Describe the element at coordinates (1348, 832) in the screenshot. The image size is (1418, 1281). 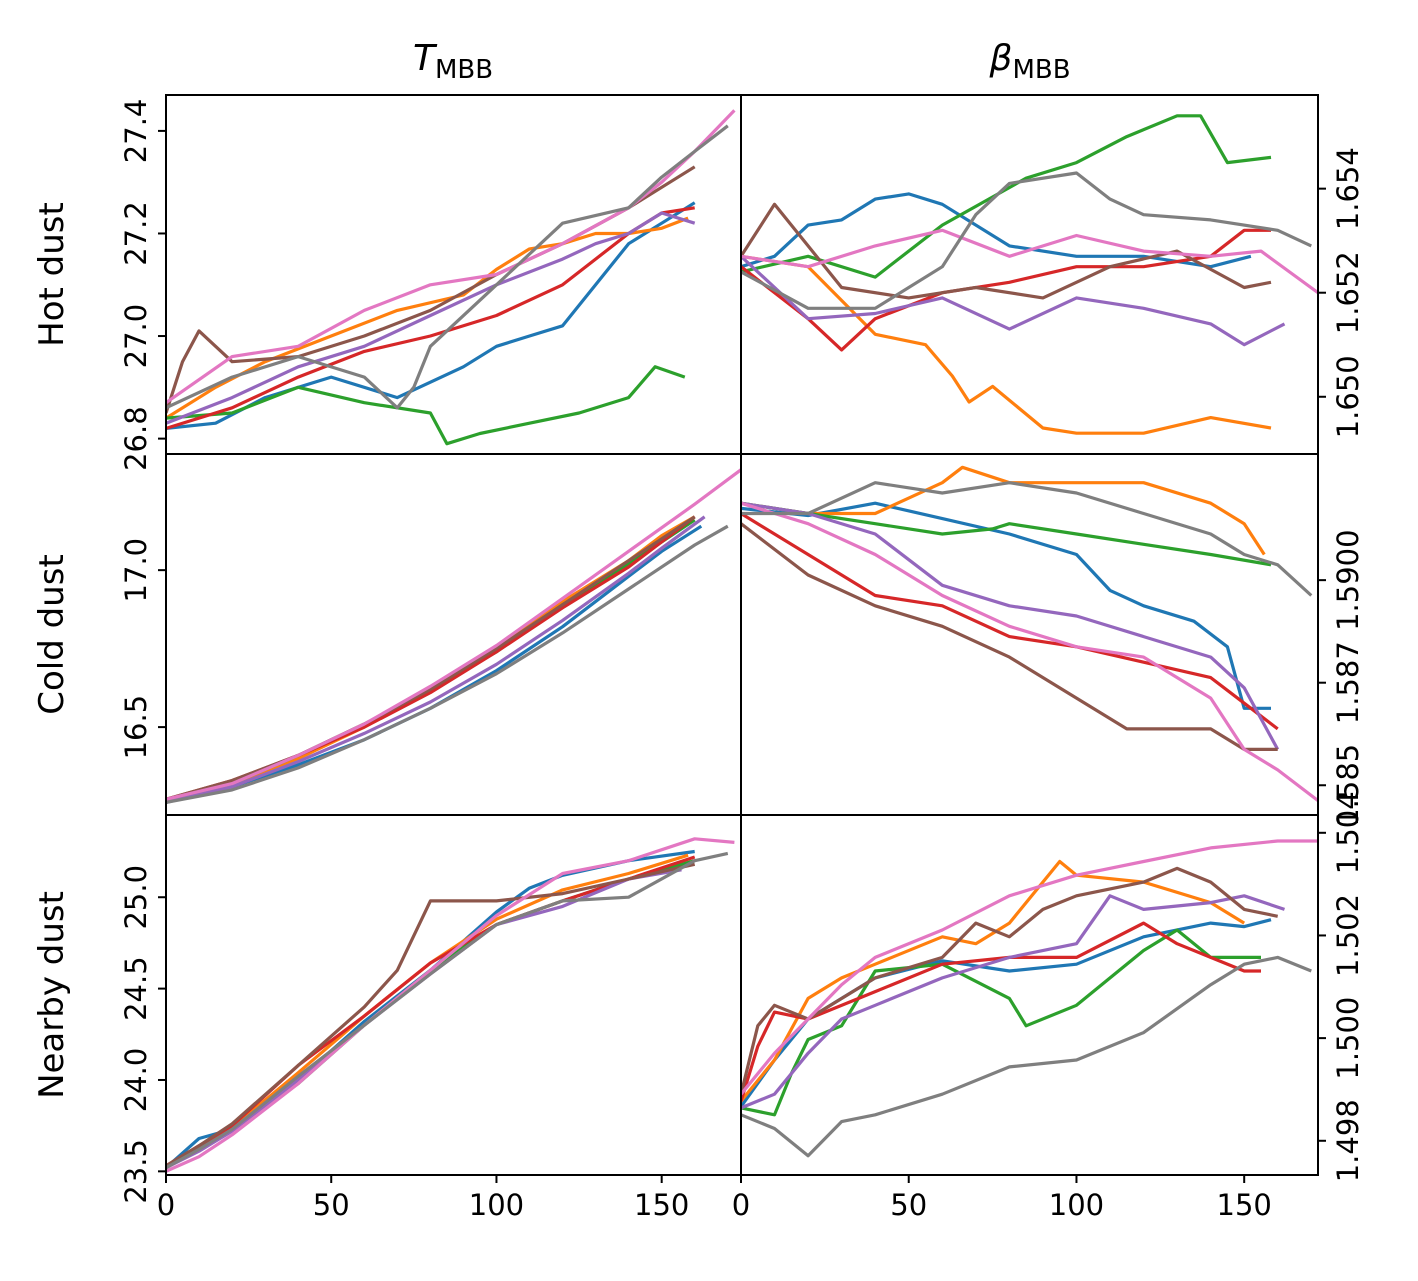
I see `y-tick-label: 1.504` at that location.